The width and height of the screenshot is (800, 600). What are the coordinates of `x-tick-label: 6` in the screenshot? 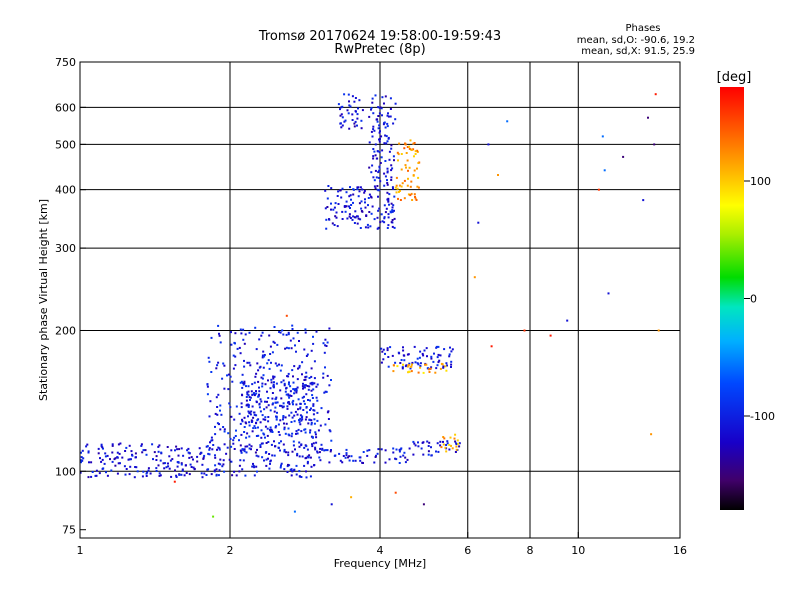 It's located at (467, 550).